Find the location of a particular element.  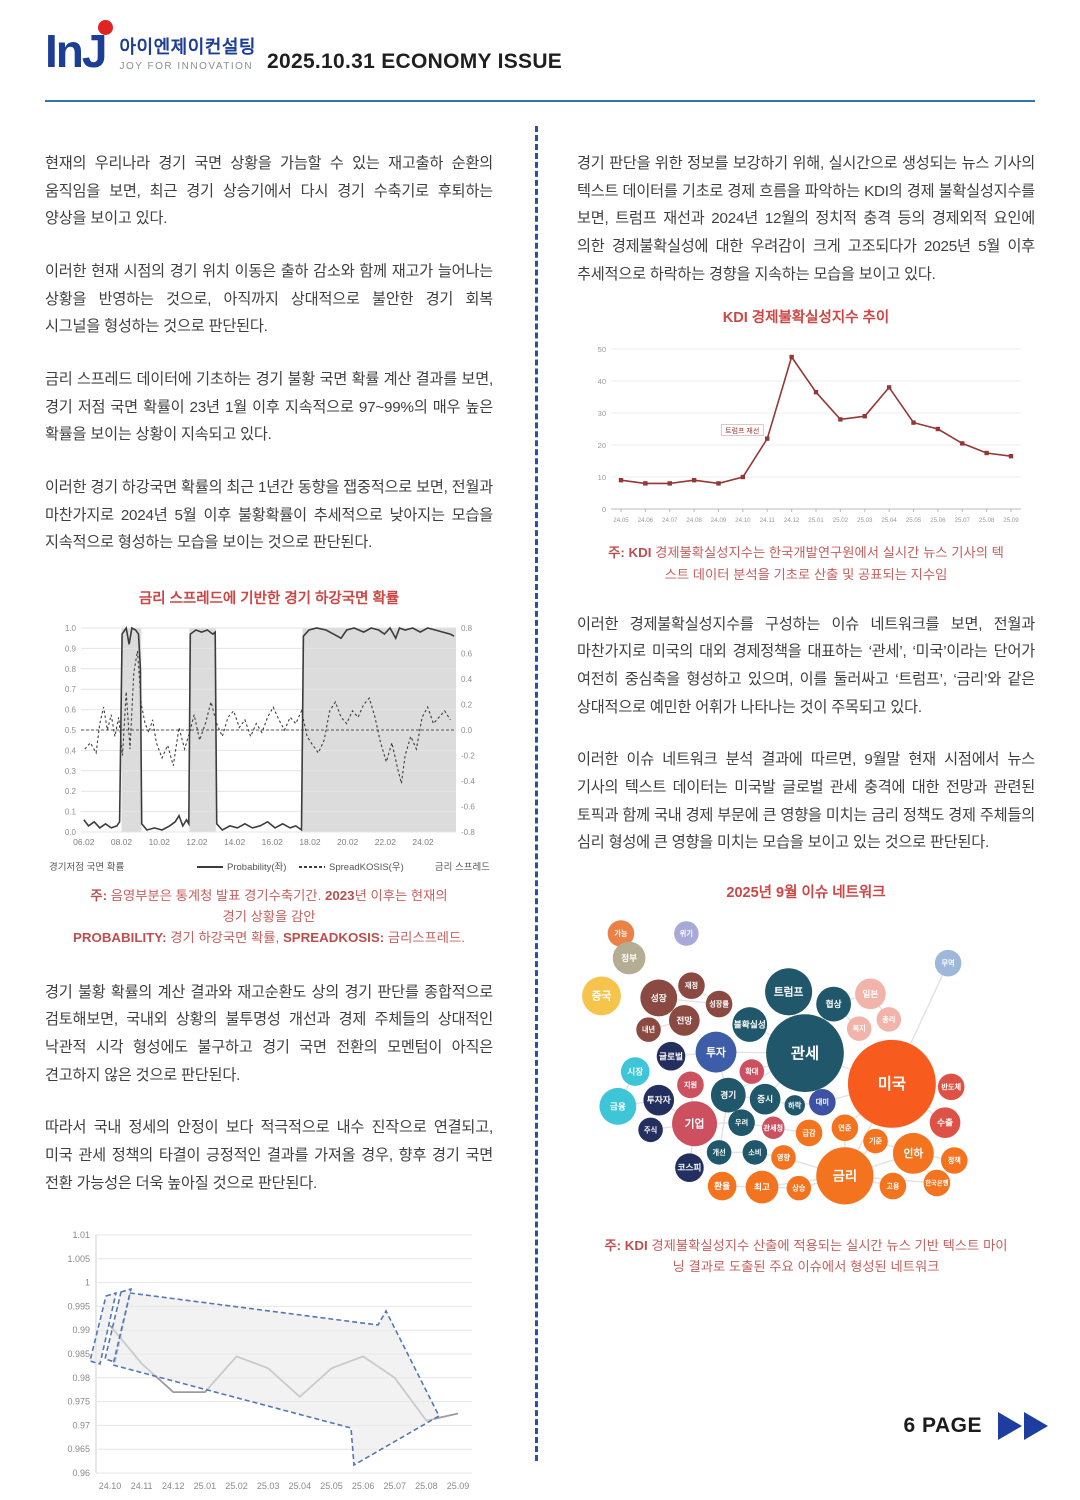

svg-text: 영향 is located at coordinates (784, 1157).